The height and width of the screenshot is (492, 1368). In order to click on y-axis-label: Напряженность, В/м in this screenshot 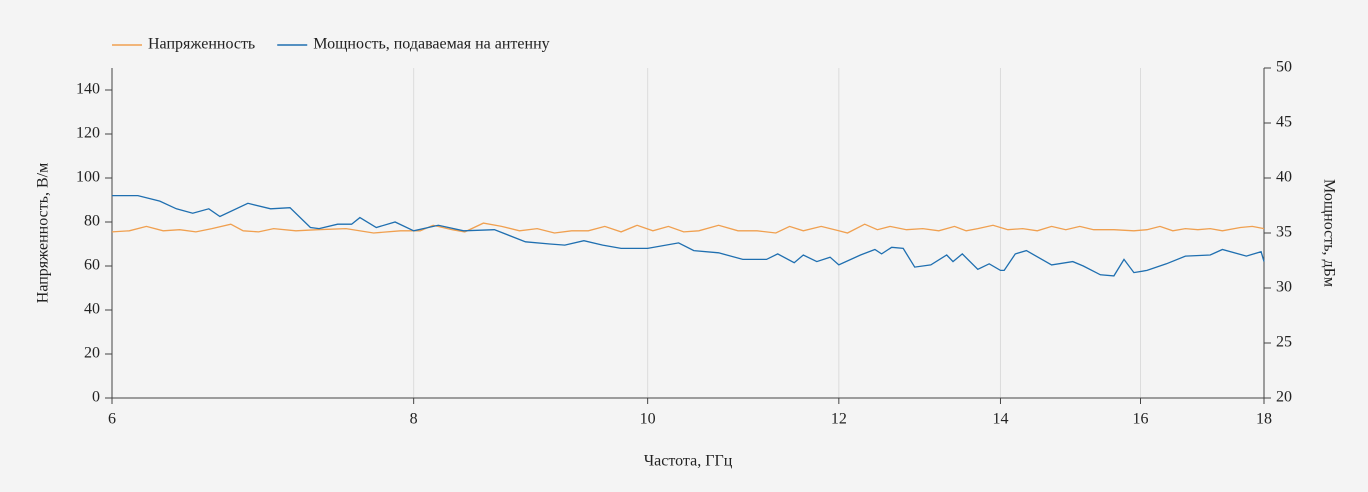, I will do `click(43, 233)`.